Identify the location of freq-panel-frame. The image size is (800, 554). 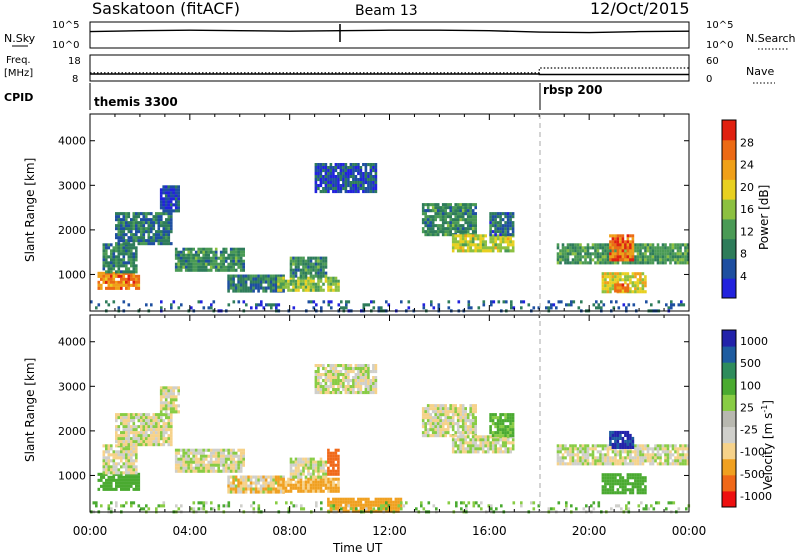
(389, 68).